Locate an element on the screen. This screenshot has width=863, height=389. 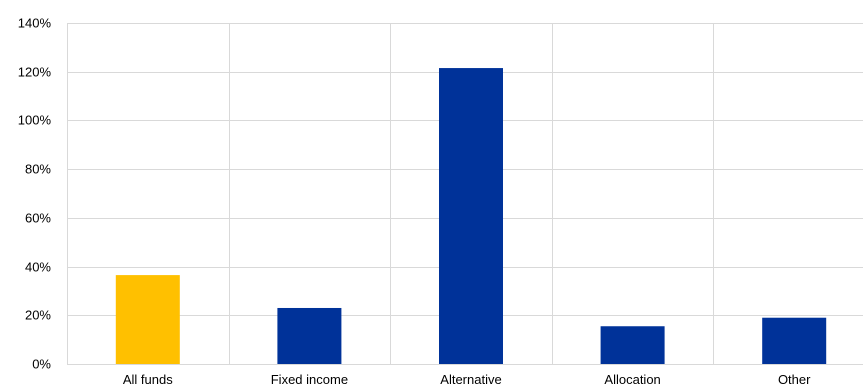
x-category-label: Allocation is located at coordinates (632, 379).